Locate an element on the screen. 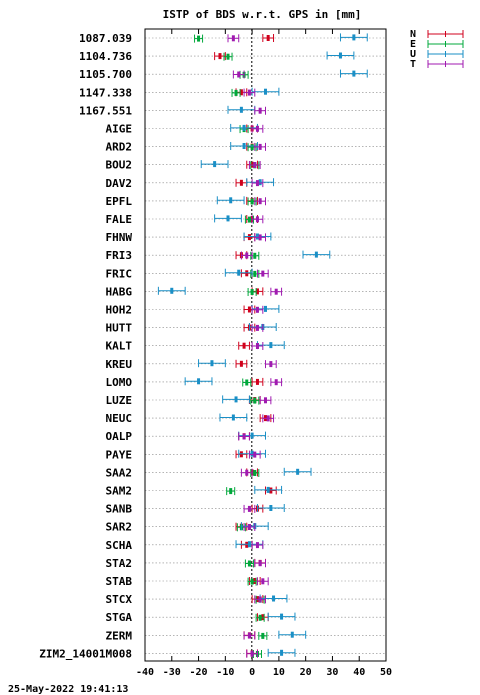 The width and height of the screenshot is (480, 695). station-label: STAB is located at coordinates (119, 581).